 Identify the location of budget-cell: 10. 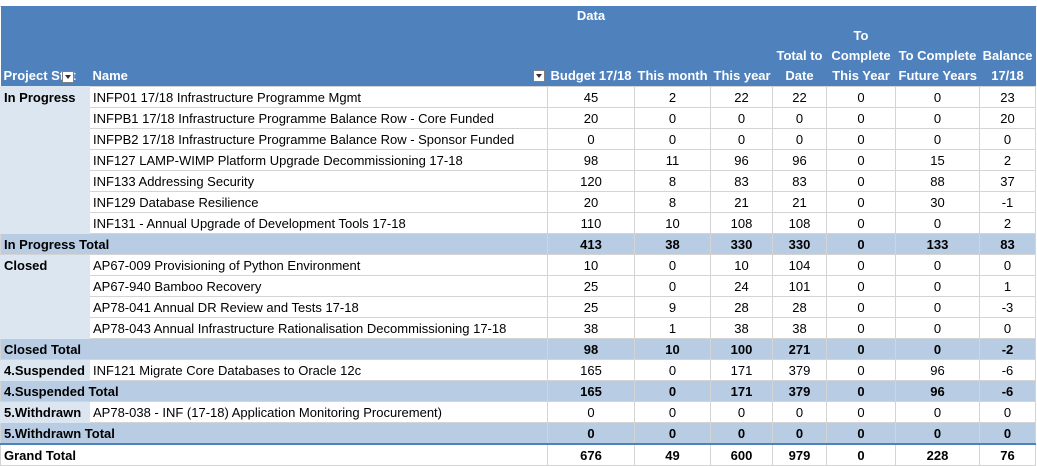
(591, 265).